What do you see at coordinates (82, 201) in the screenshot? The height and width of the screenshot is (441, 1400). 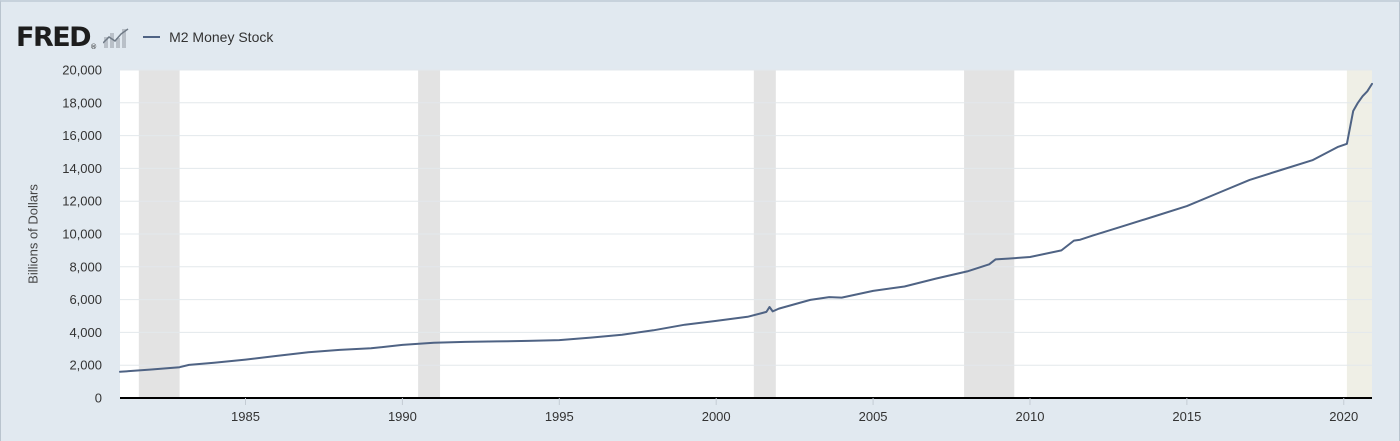 I see `y-tick-label: 12,000` at bounding box center [82, 201].